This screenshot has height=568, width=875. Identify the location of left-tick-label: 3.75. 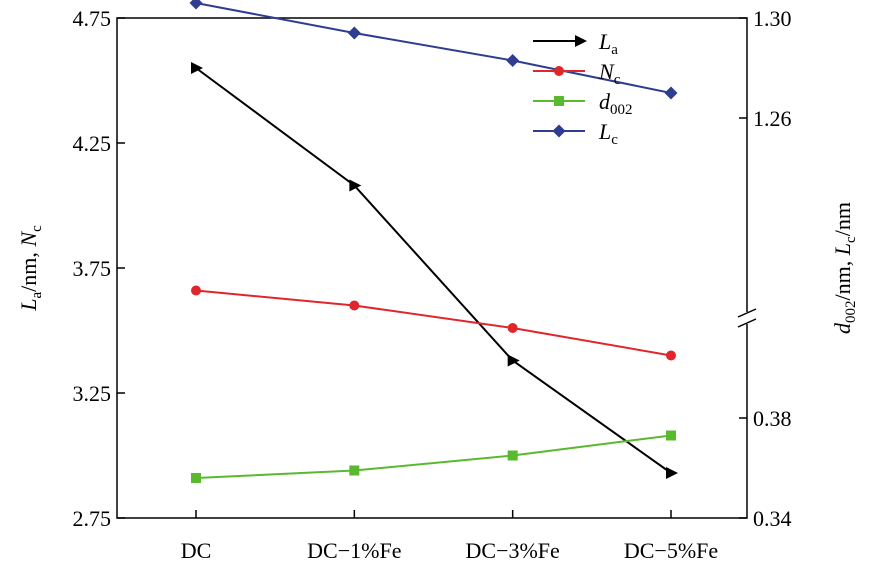
(92, 268).